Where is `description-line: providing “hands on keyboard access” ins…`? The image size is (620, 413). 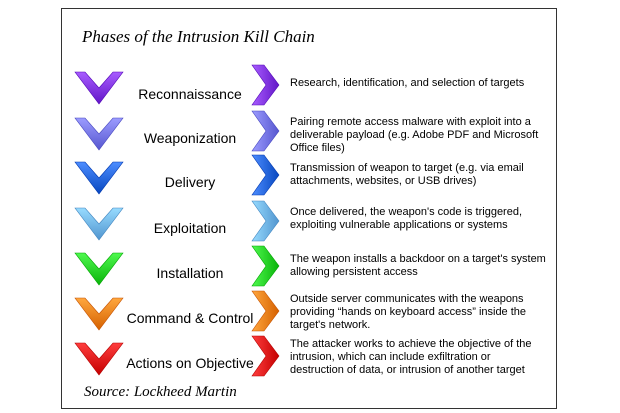
description-line: providing “hands on keyboard access” ins… is located at coordinates (408, 312).